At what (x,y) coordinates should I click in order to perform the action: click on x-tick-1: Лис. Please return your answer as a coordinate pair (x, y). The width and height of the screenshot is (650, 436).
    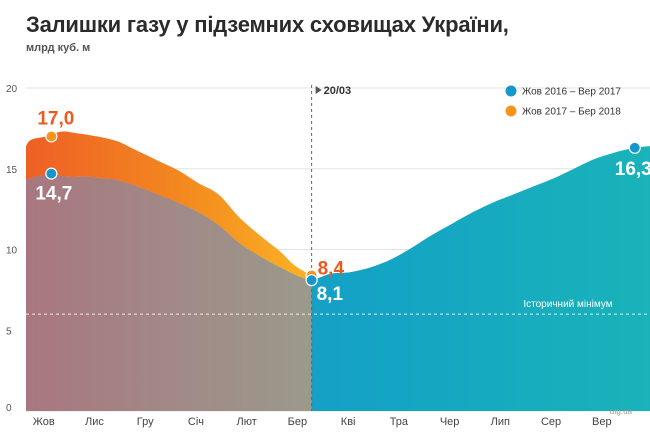
    Looking at the image, I should click on (94, 422).